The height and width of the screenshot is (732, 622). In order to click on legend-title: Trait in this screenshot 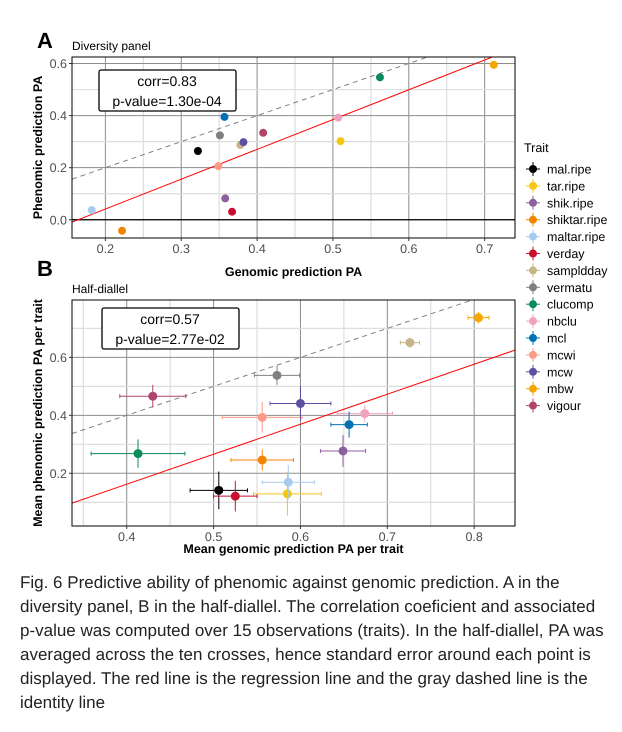, I will do `click(537, 148)`.